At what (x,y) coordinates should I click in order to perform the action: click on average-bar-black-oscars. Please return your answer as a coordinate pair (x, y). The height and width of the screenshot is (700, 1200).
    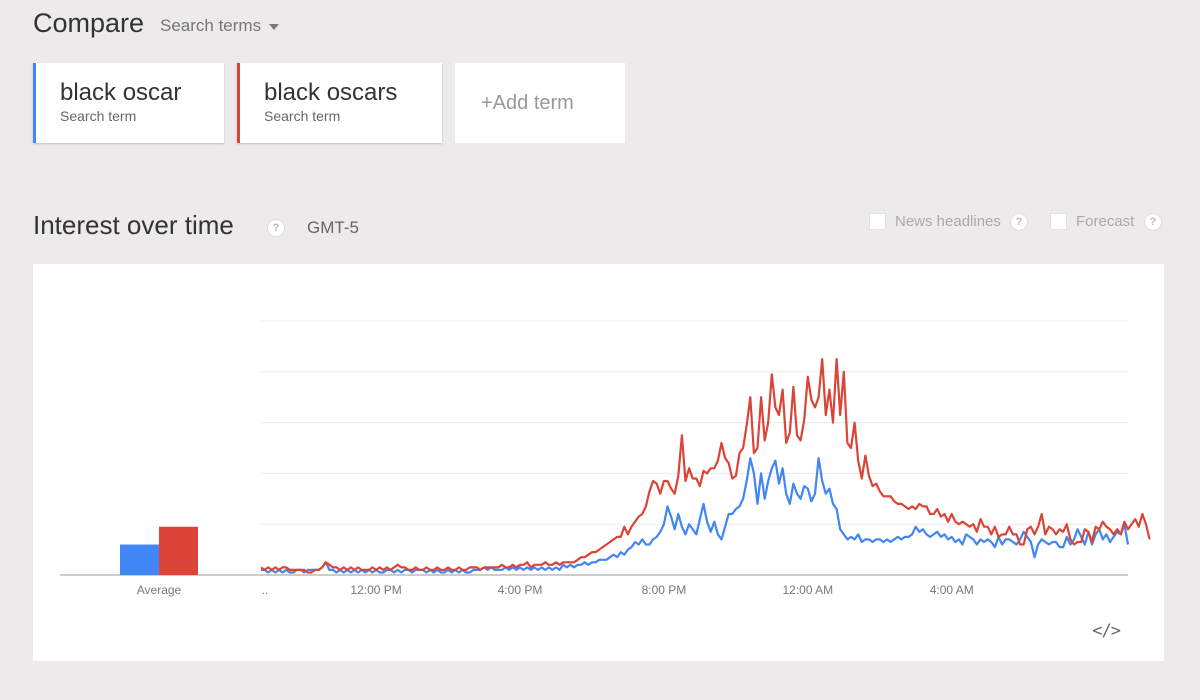
    Looking at the image, I should click on (178, 550).